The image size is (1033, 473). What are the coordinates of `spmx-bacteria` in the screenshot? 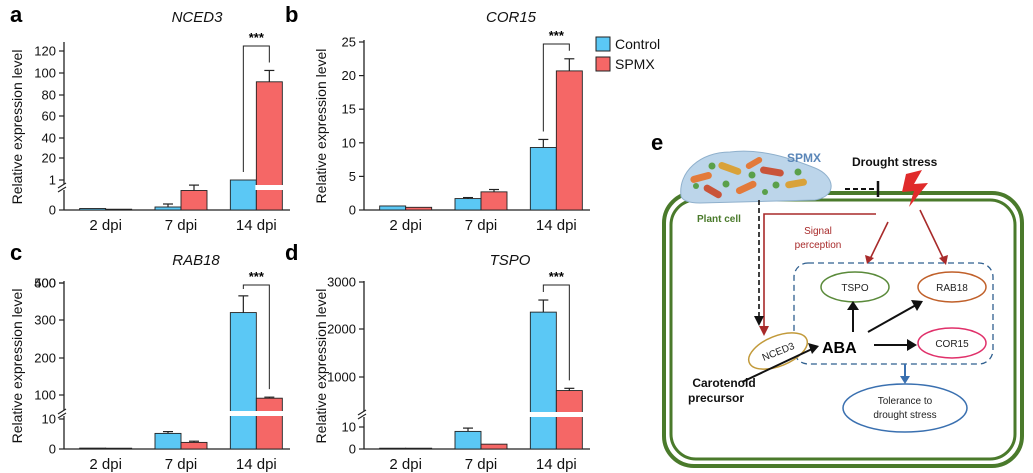 It's located at (748, 177).